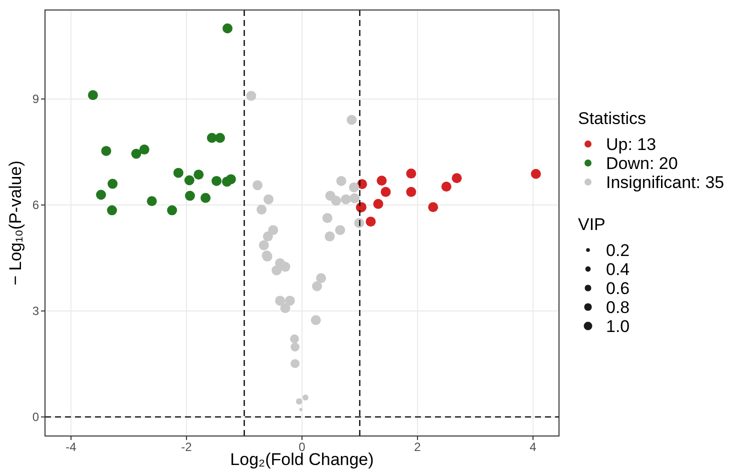 The height and width of the screenshot is (472, 729). Describe the element at coordinates (618, 326) in the screenshot. I see `legend-label: 1.0` at that location.